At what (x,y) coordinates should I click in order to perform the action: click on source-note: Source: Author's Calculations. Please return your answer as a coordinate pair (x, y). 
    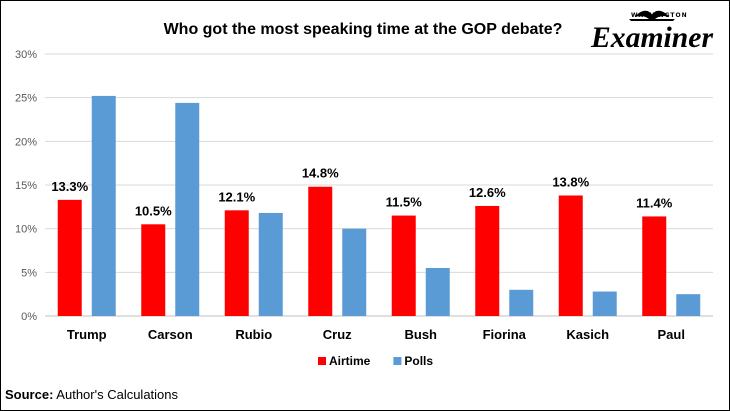
    Looking at the image, I should click on (91, 394).